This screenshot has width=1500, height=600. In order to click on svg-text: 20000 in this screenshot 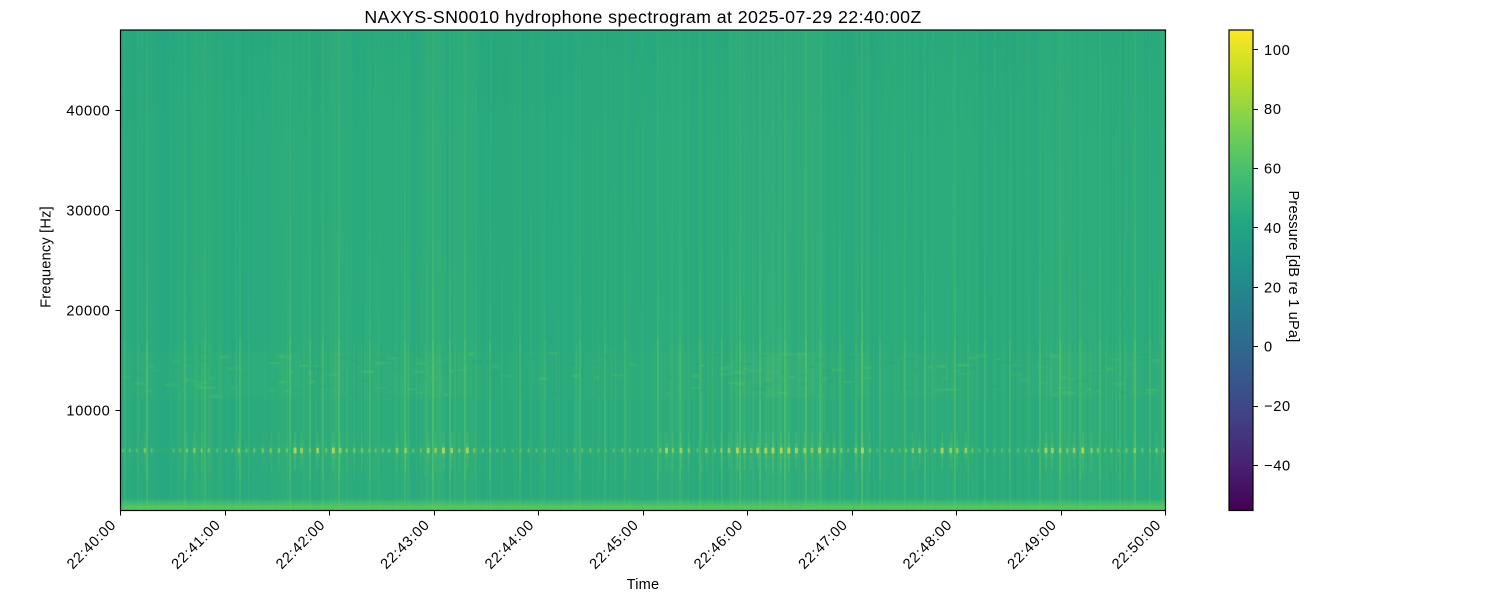, I will do `click(88, 312)`.